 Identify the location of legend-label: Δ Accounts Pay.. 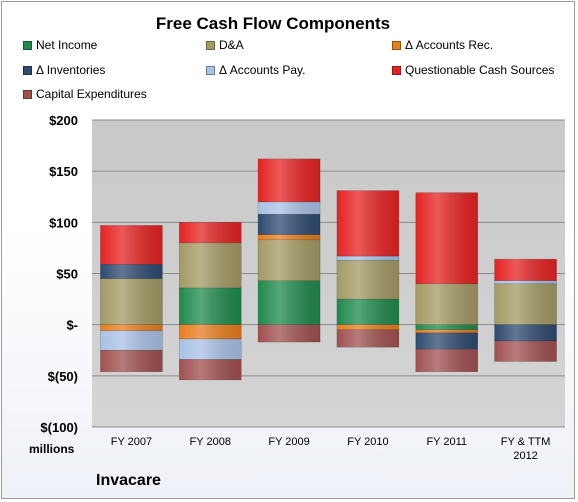
(262, 70).